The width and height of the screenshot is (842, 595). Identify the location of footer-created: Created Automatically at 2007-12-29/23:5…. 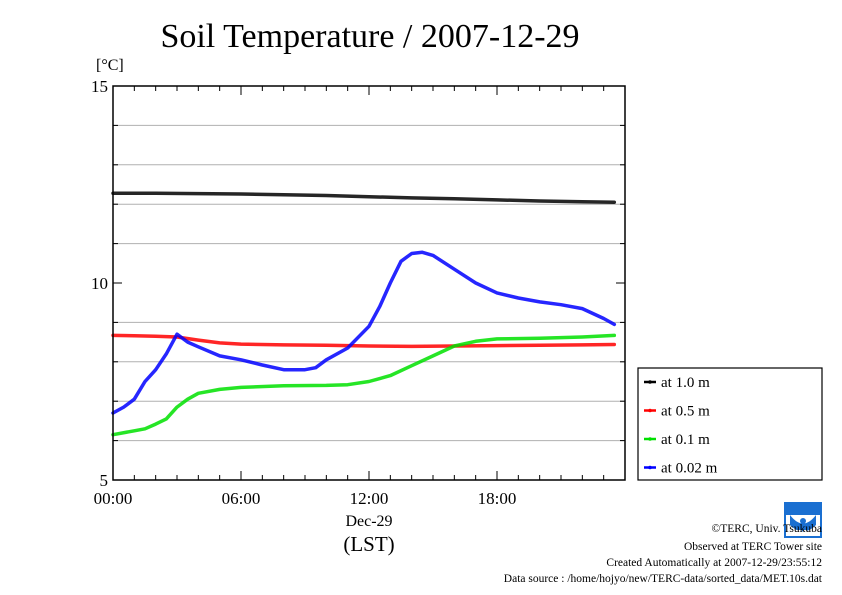
(714, 563).